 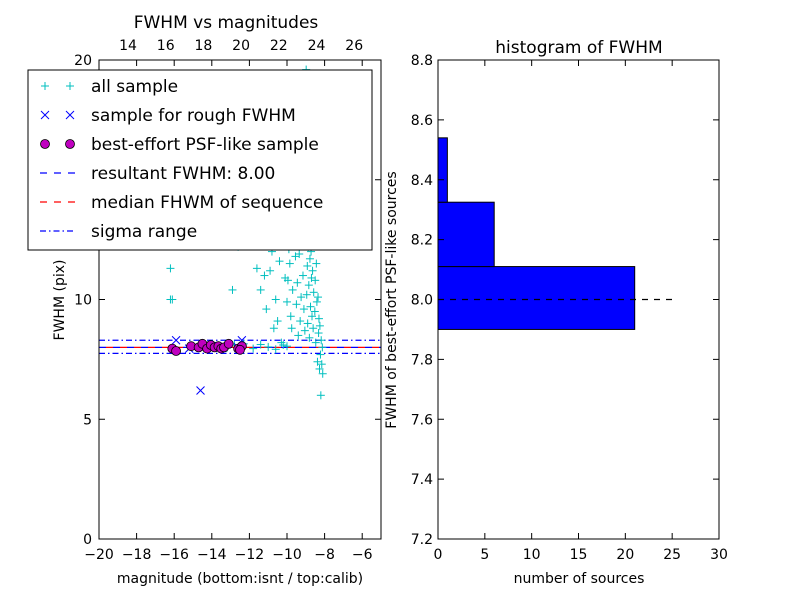 What do you see at coordinates (240, 579) in the screenshot?
I see `scatter-x-label: magnitude (bottom:isnt / top:calib)` at bounding box center [240, 579].